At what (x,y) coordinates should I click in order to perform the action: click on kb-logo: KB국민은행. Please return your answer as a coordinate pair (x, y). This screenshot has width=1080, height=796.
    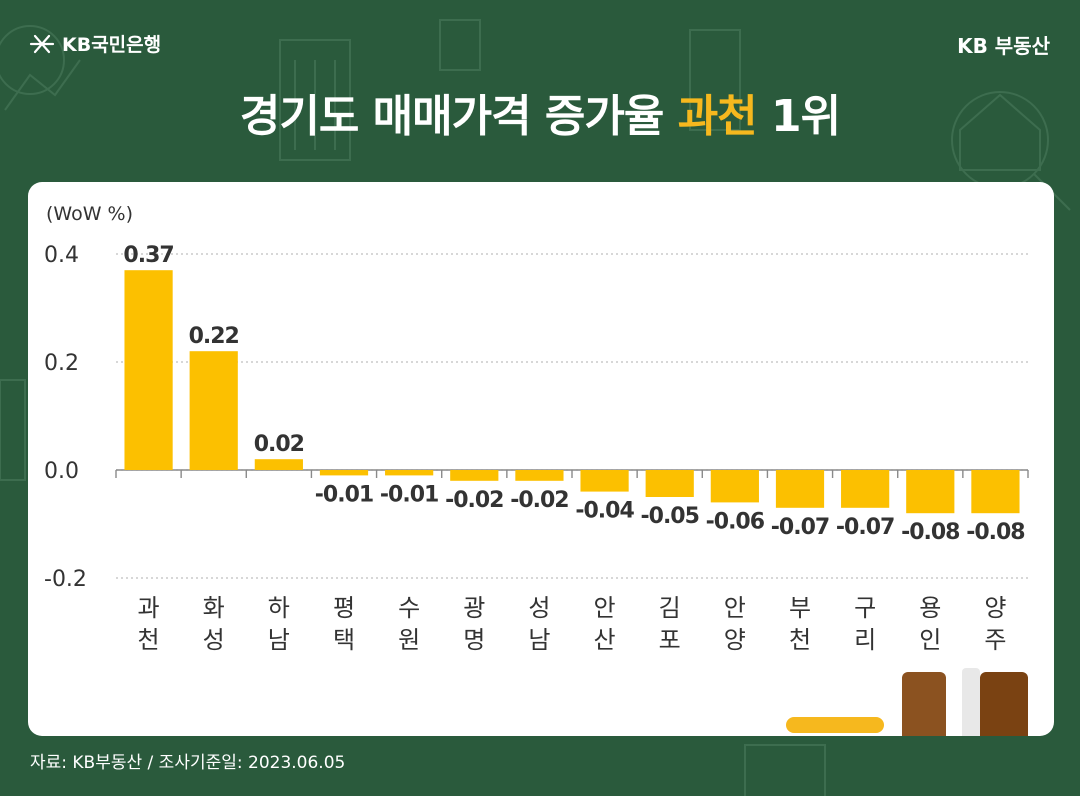
    Looking at the image, I should click on (94, 43).